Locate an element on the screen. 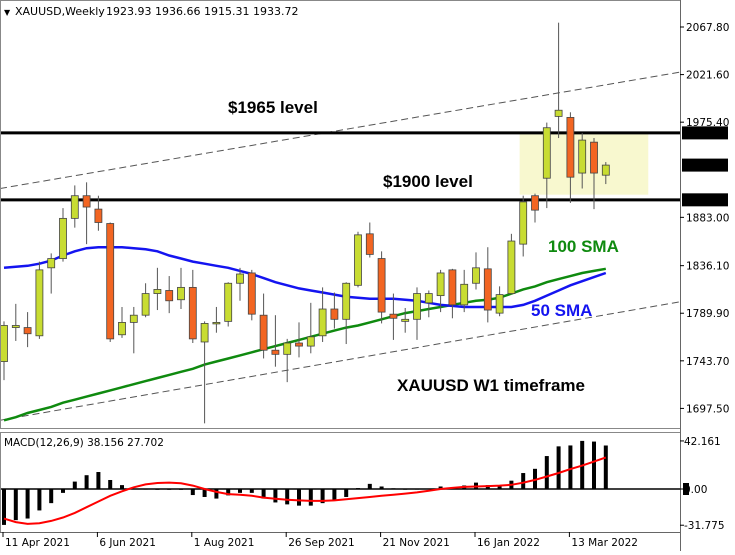 The width and height of the screenshot is (735, 555). macd-pane is located at coordinates (340, 482).